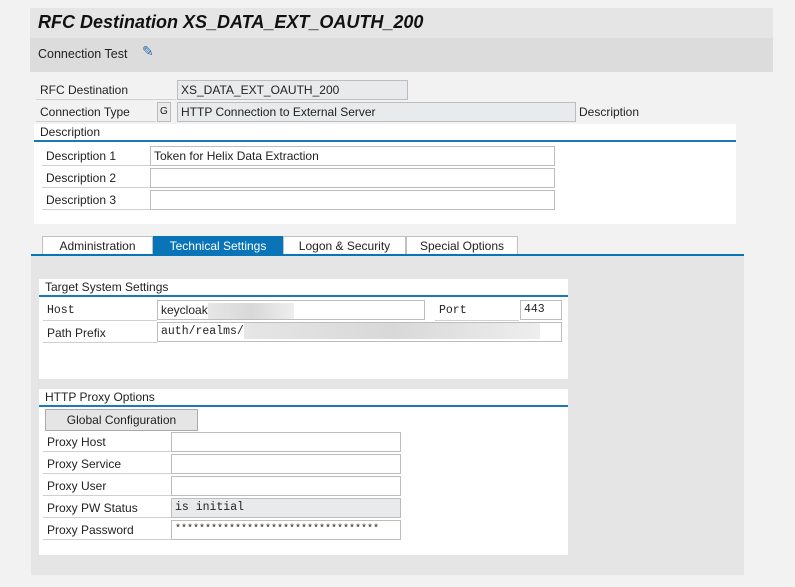 The image size is (795, 587). Describe the element at coordinates (391, 331) in the screenshot. I see `redacted-path` at that location.